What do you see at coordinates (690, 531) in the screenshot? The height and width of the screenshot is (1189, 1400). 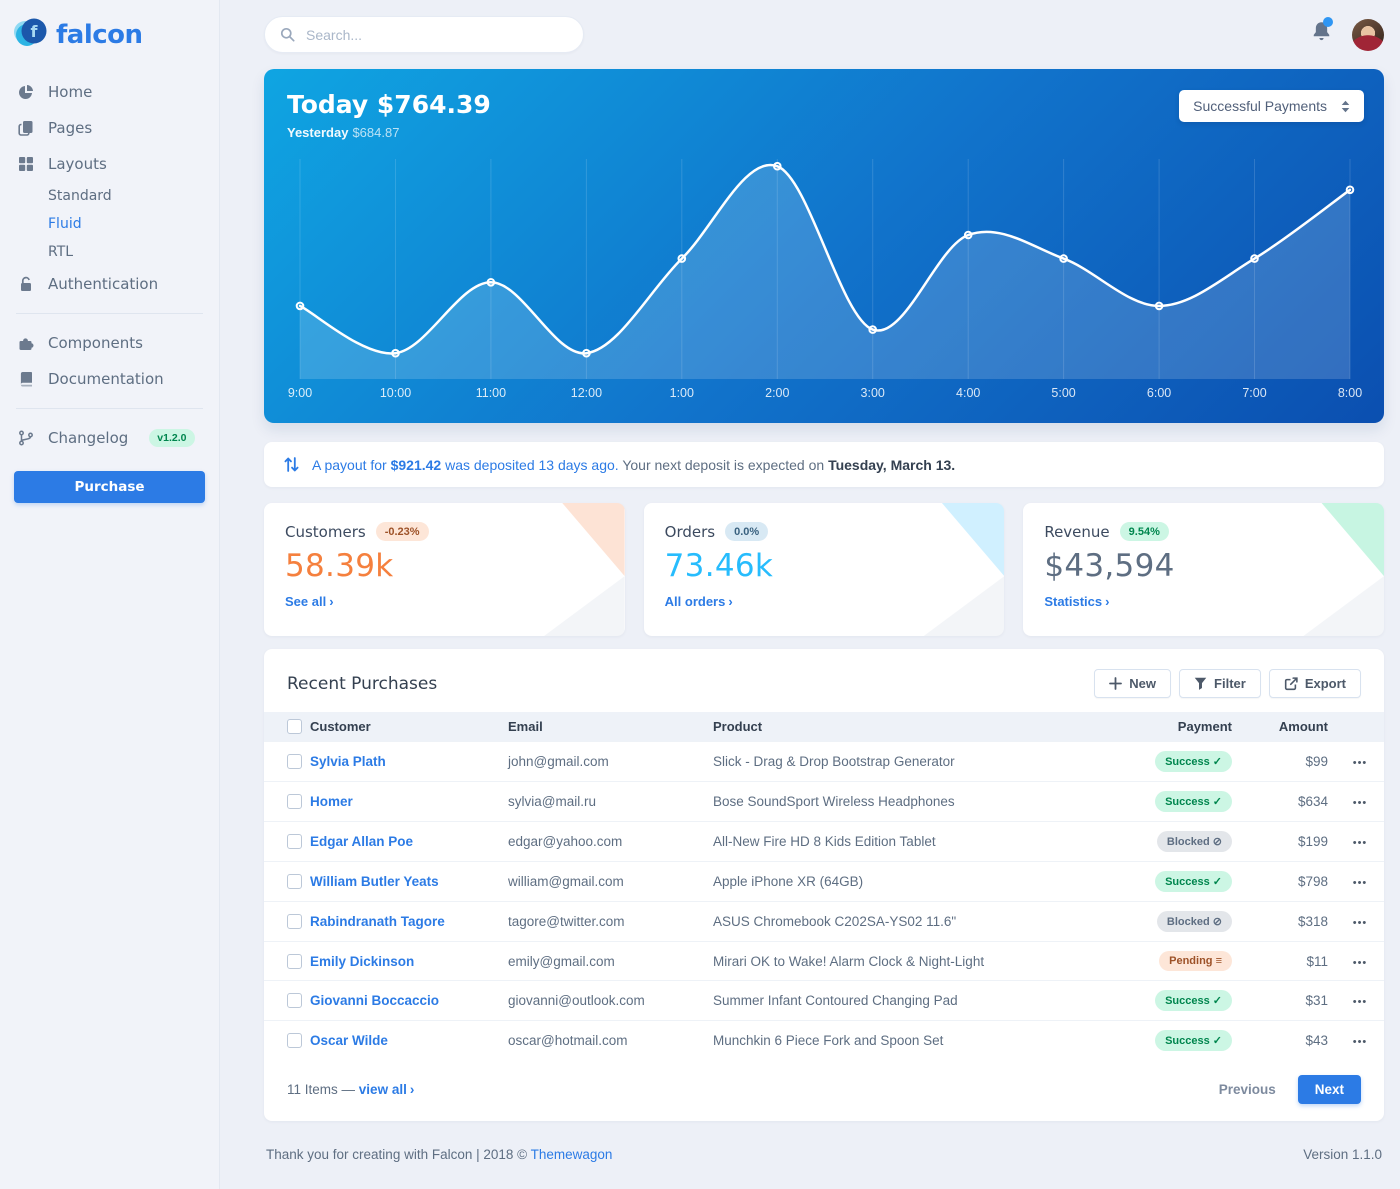 I see `stat-label: Orders` at bounding box center [690, 531].